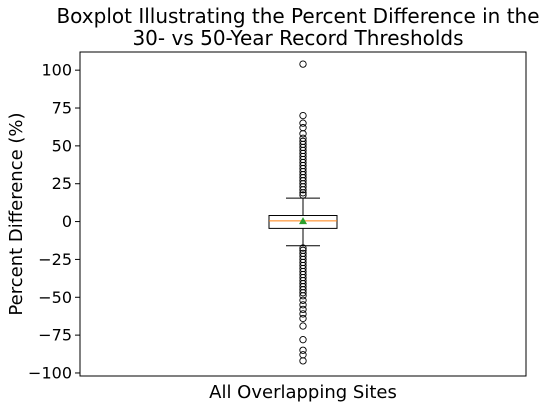  I want to click on y-axis: −100 −75 −50 −25 0 25 50 75 100, so click(54, 221).